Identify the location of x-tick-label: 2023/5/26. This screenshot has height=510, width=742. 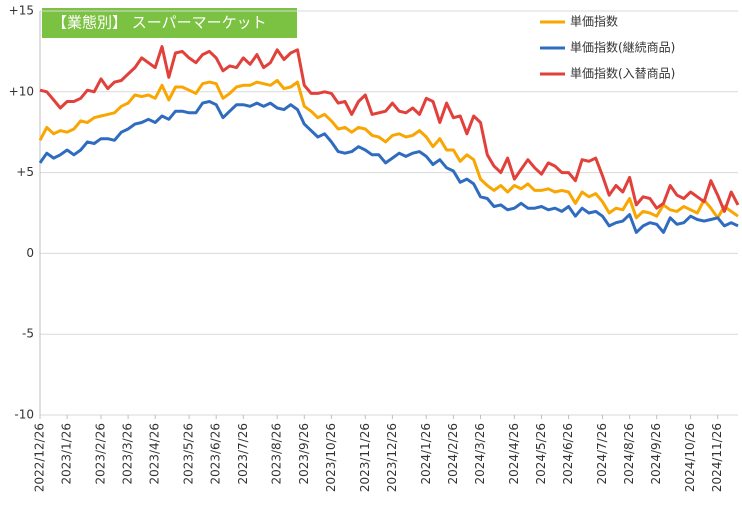
(189, 454).